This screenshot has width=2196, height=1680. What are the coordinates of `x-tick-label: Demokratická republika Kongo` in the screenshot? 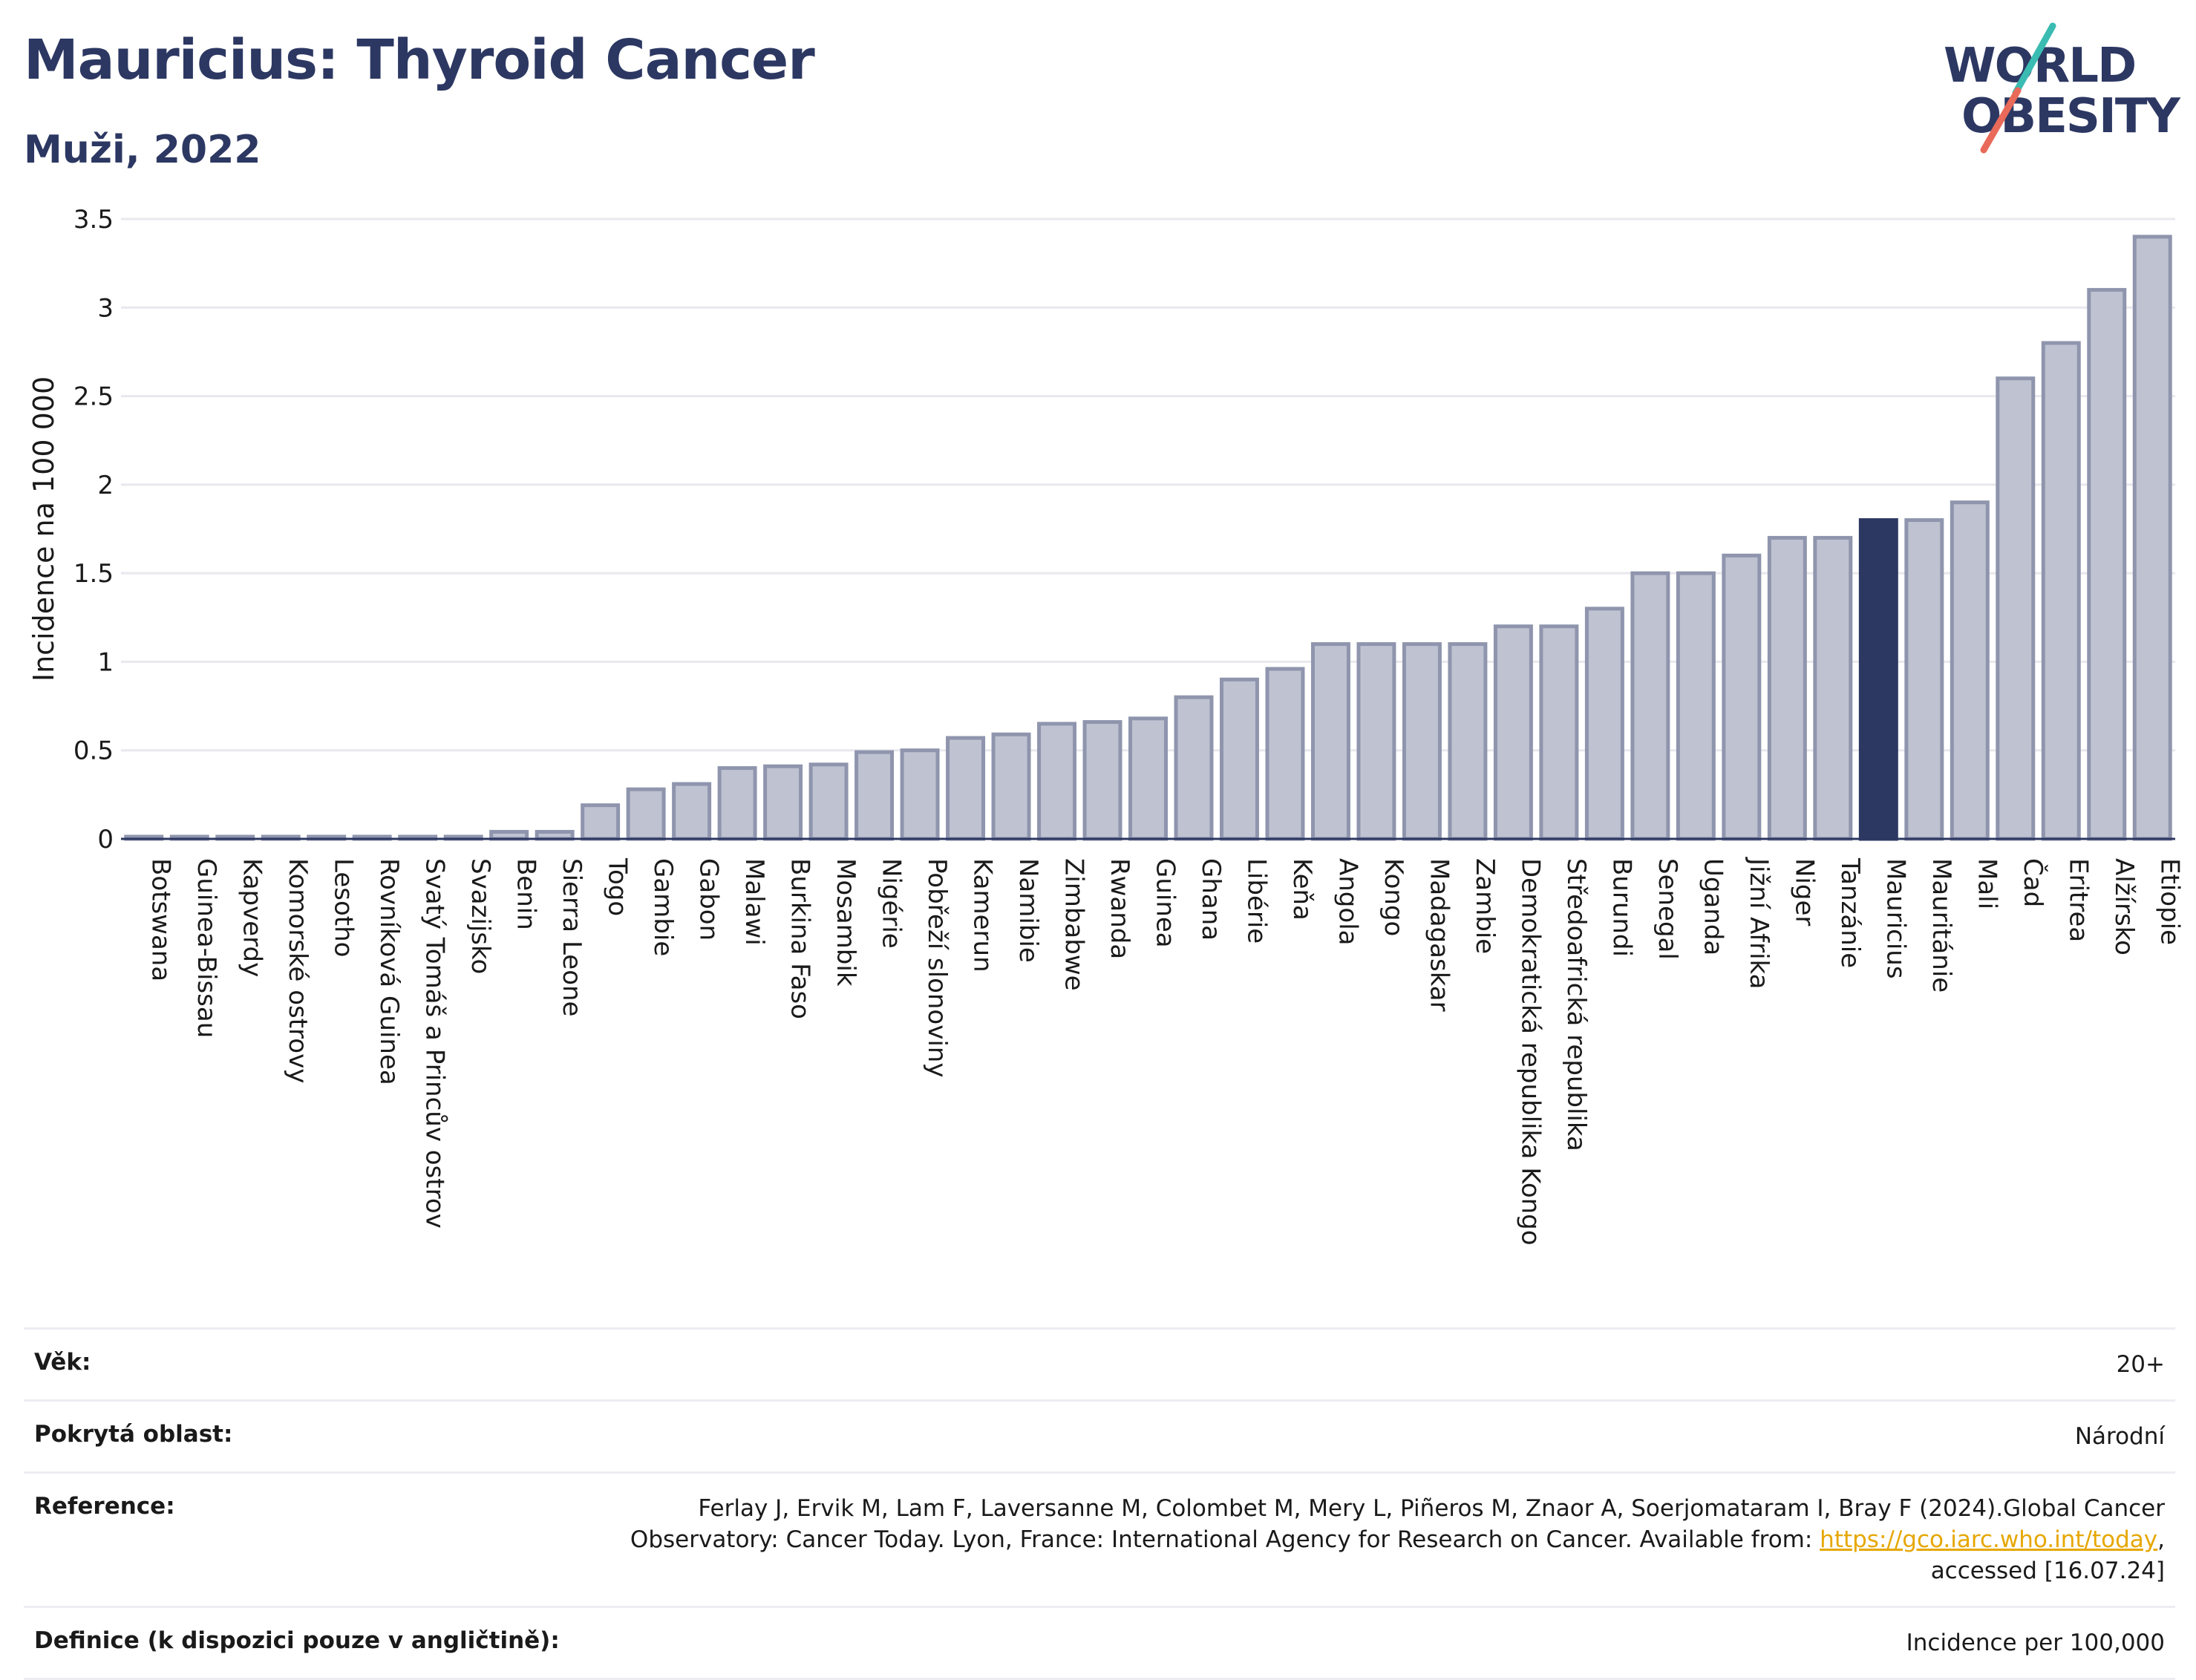 It's located at (1530, 1052).